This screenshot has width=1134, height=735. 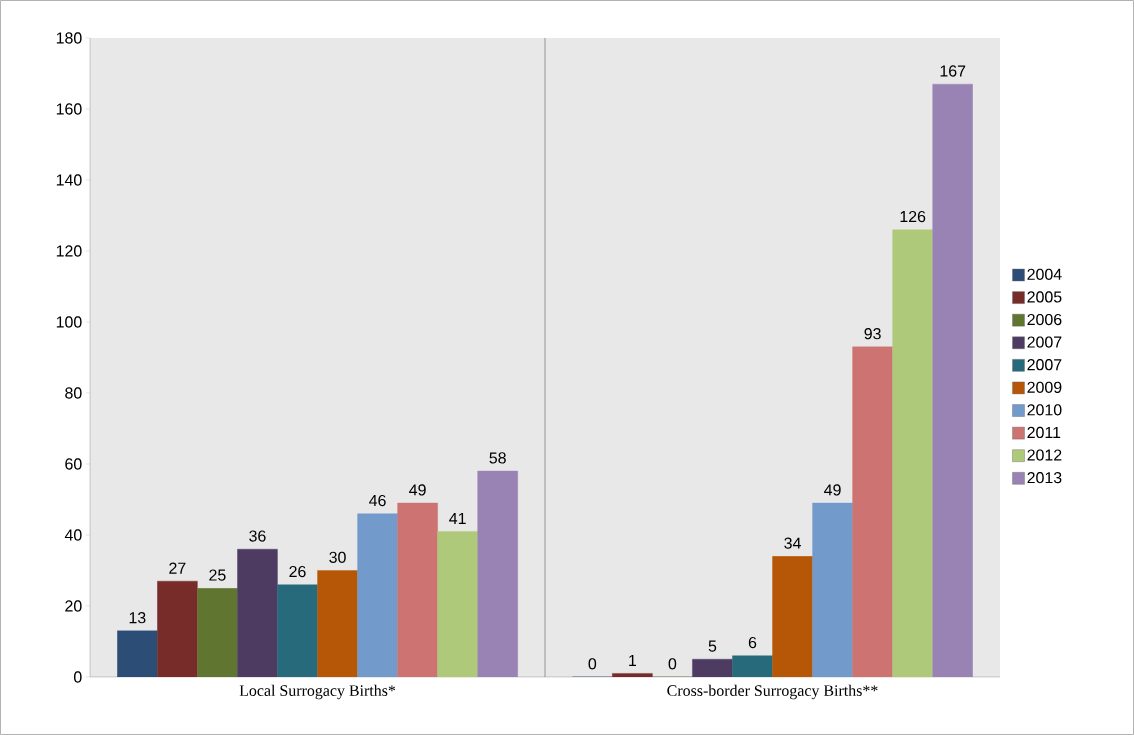 I want to click on y-tick-label: 20, so click(x=73, y=606).